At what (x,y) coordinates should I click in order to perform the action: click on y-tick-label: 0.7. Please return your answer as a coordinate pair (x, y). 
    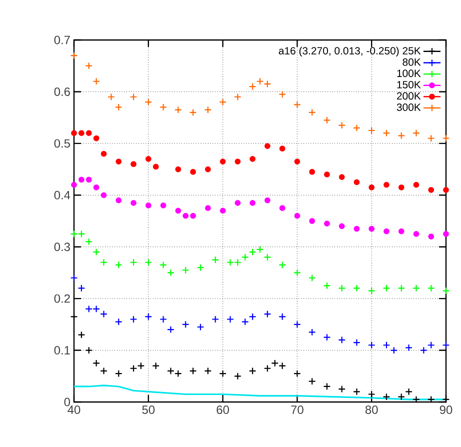
    Looking at the image, I should click on (62, 40).